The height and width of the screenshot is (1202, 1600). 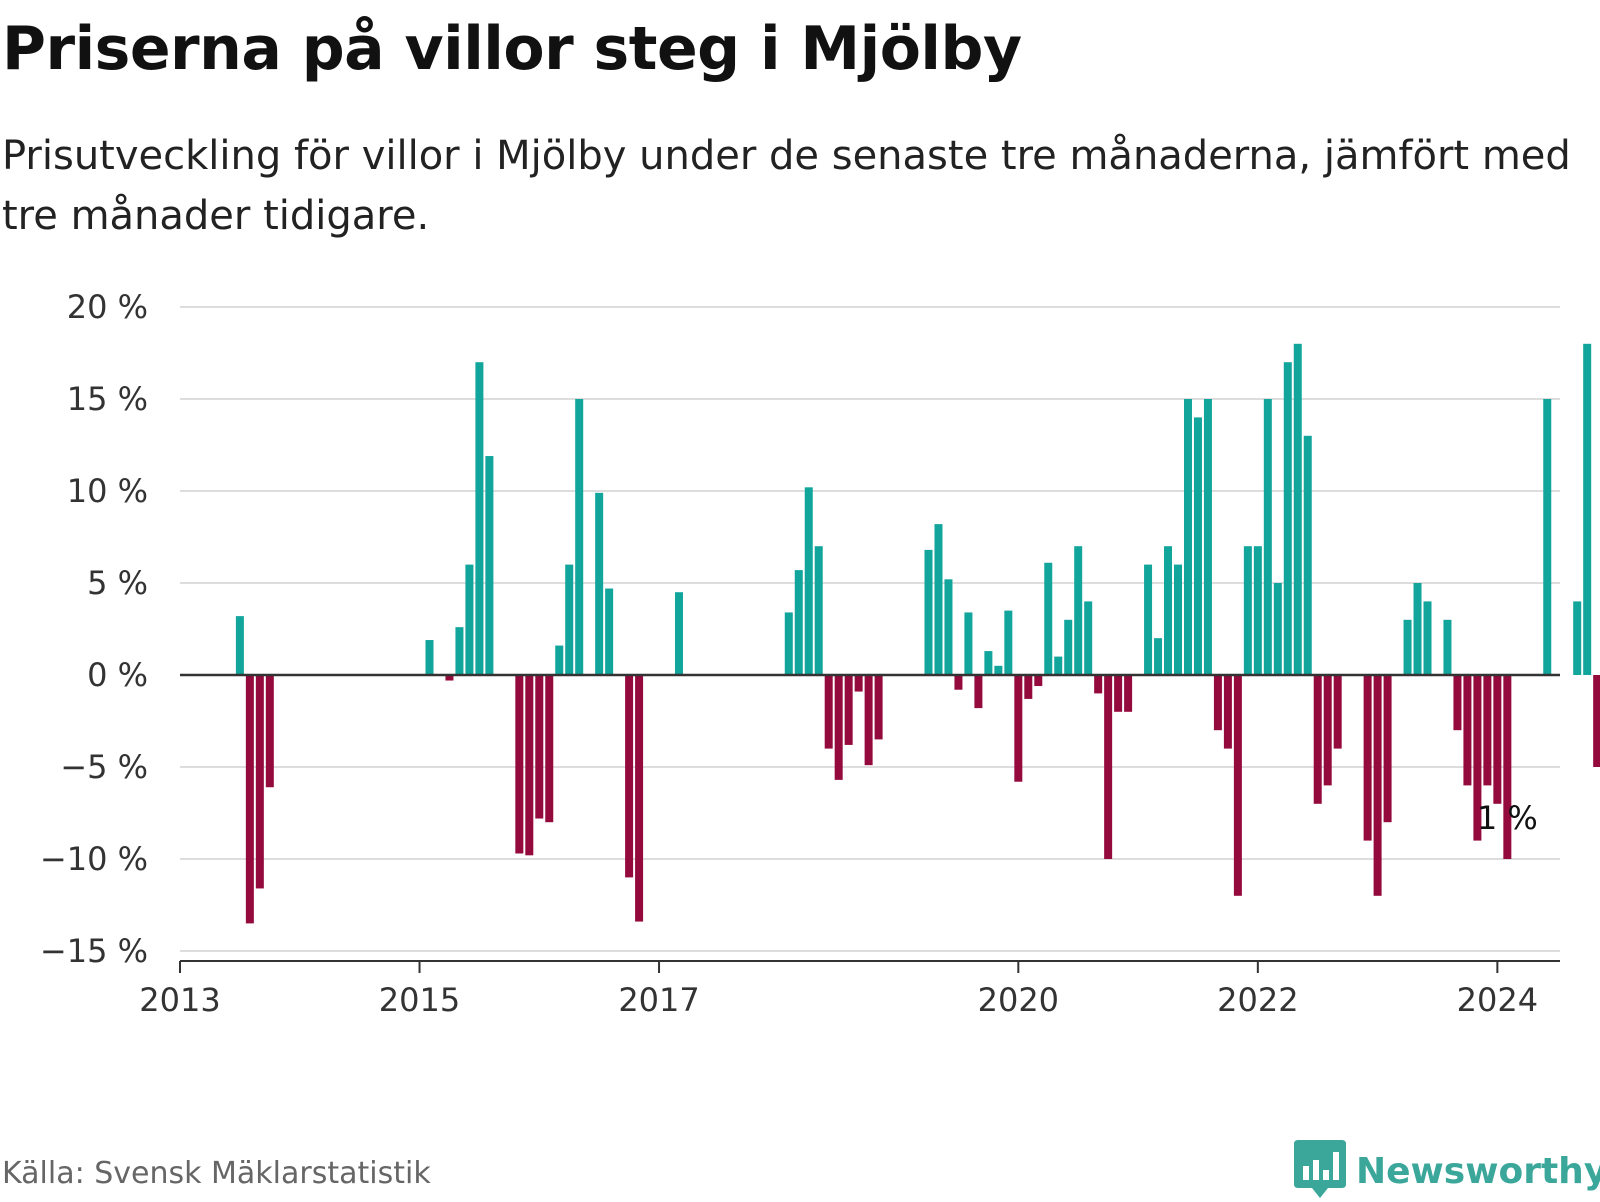 What do you see at coordinates (107, 399) in the screenshot?
I see `y-tick-label: 15 %` at bounding box center [107, 399].